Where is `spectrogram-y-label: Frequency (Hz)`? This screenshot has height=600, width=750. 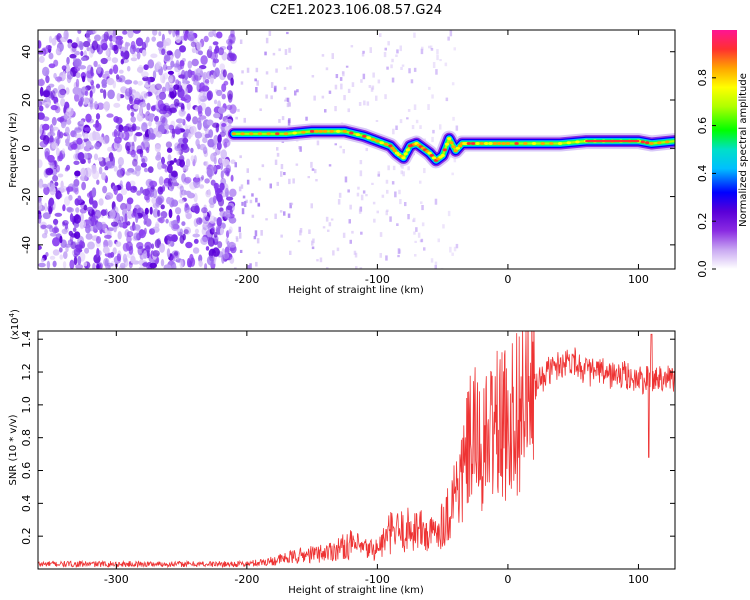 spectrogram-y-label: Frequency (Hz) is located at coordinates (13, 150).